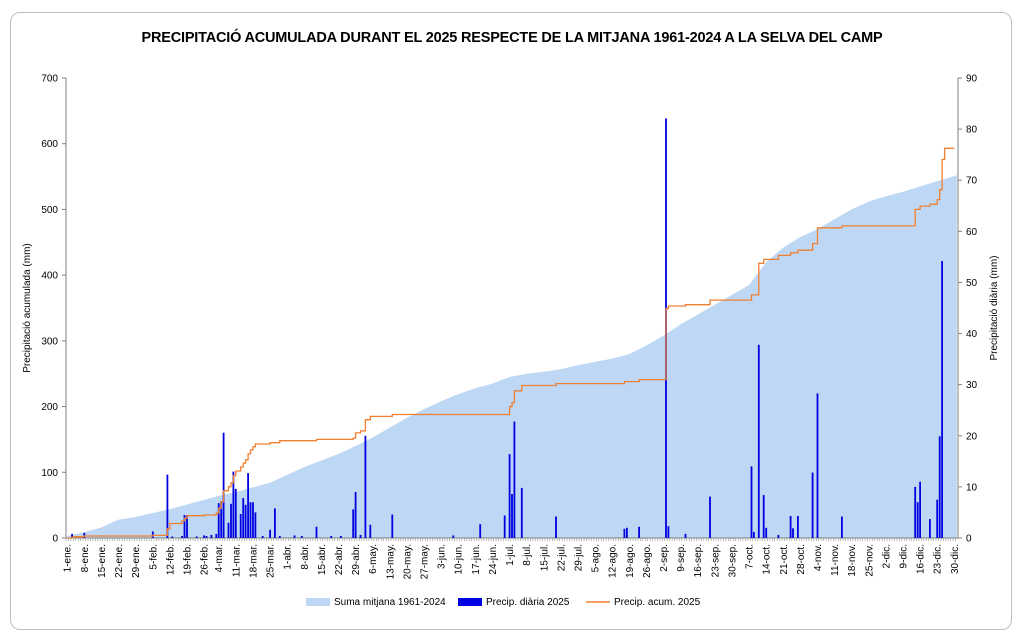 The height and width of the screenshot is (642, 1024). Describe the element at coordinates (972, 79) in the screenshot. I see `y-right-tick-label: 90` at that location.